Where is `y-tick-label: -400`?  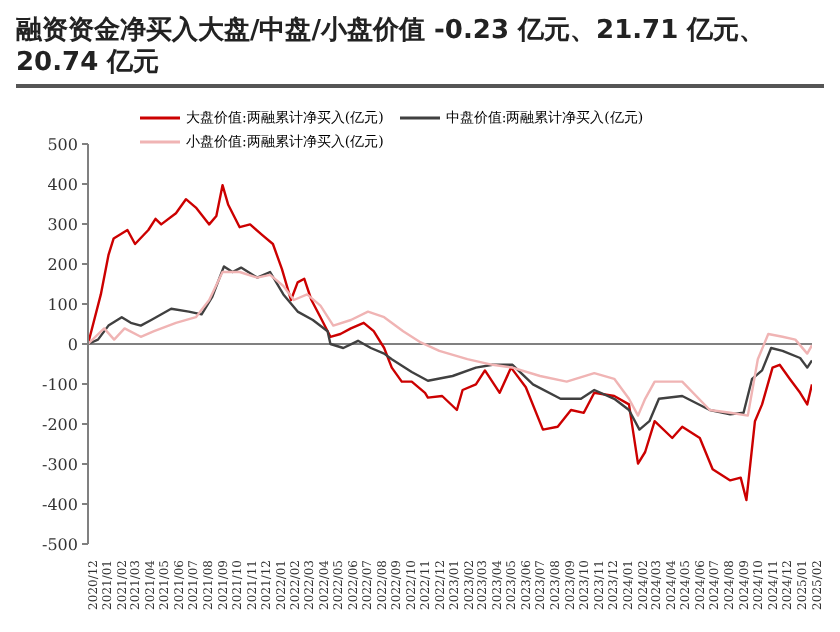 y-tick-label: -400 is located at coordinates (60, 504).